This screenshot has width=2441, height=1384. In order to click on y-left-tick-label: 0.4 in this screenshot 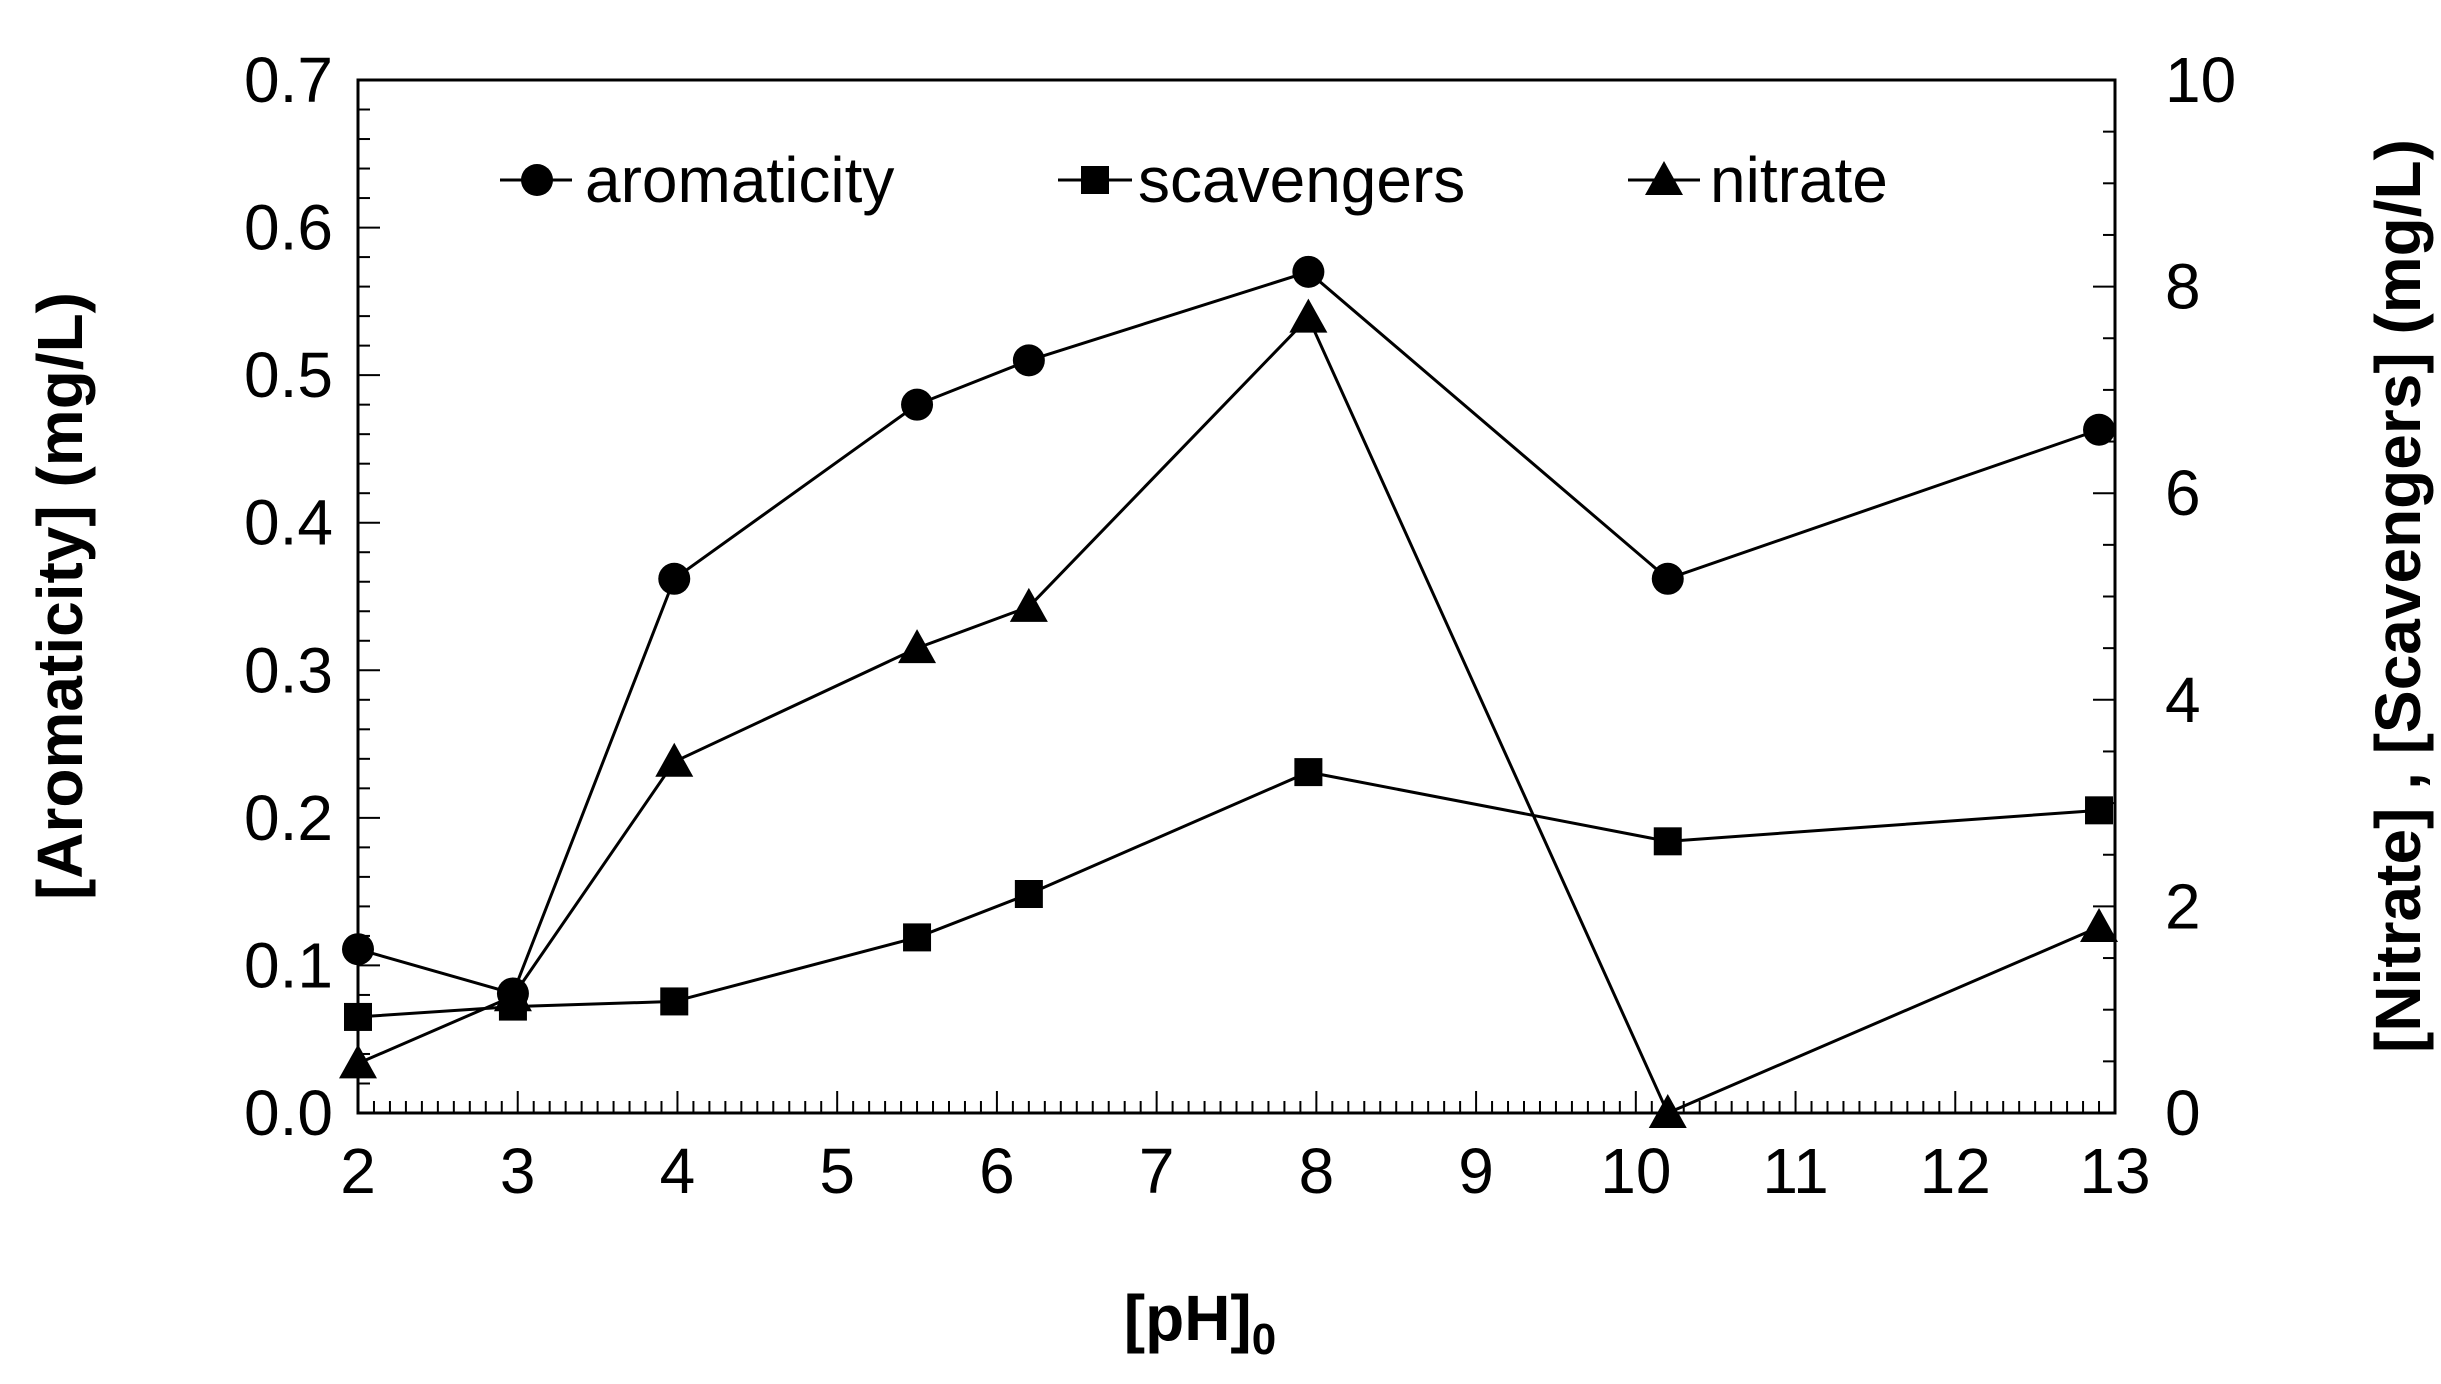, I will do `click(288, 523)`.